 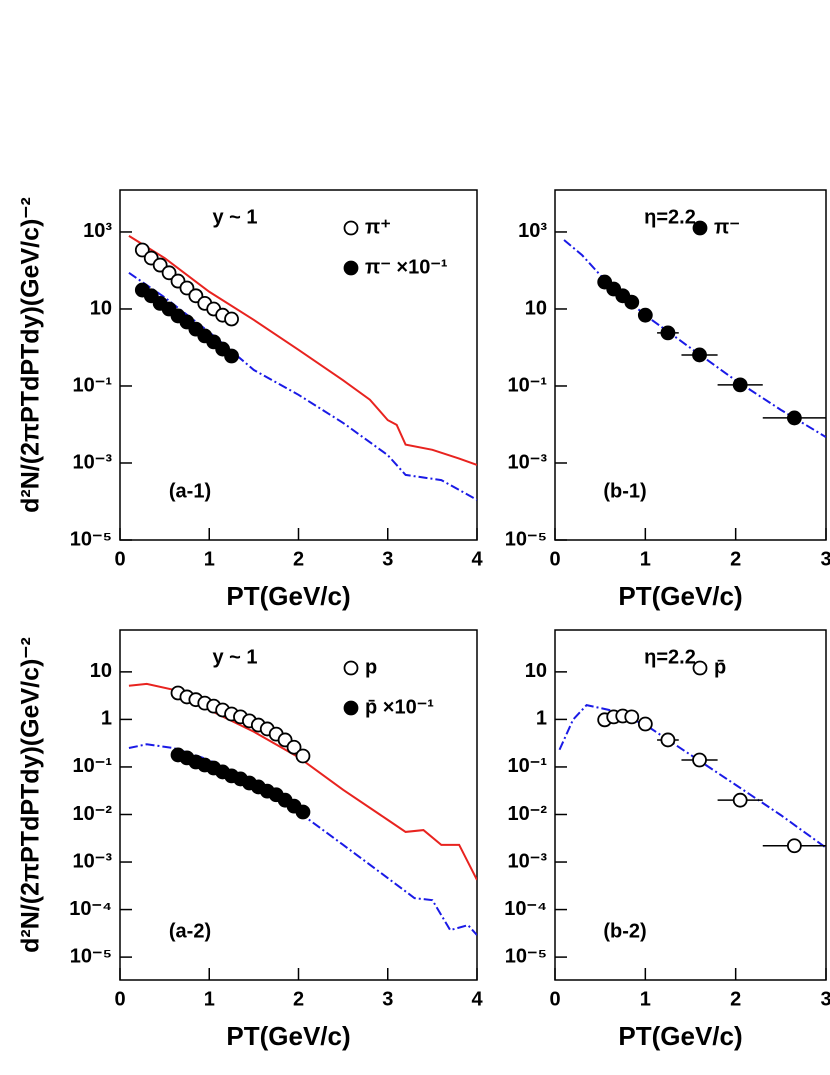 I want to click on legend-label: p̄ ×10⁻¹, so click(x=399, y=707).